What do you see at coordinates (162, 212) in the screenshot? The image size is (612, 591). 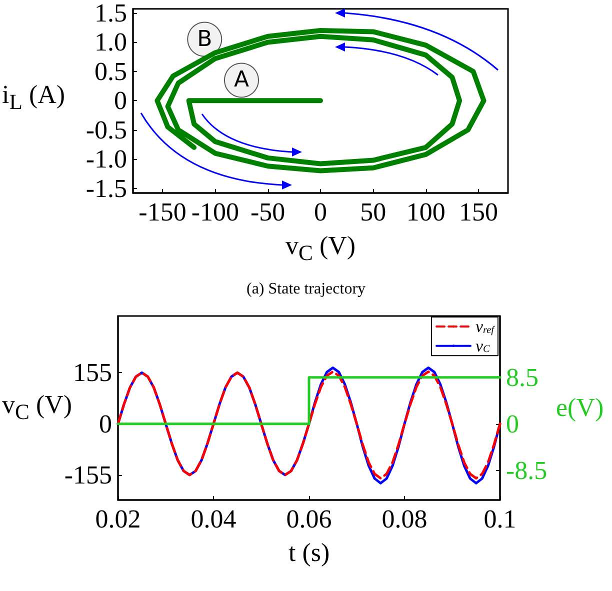 I see `x-tick-label: -150` at bounding box center [162, 212].